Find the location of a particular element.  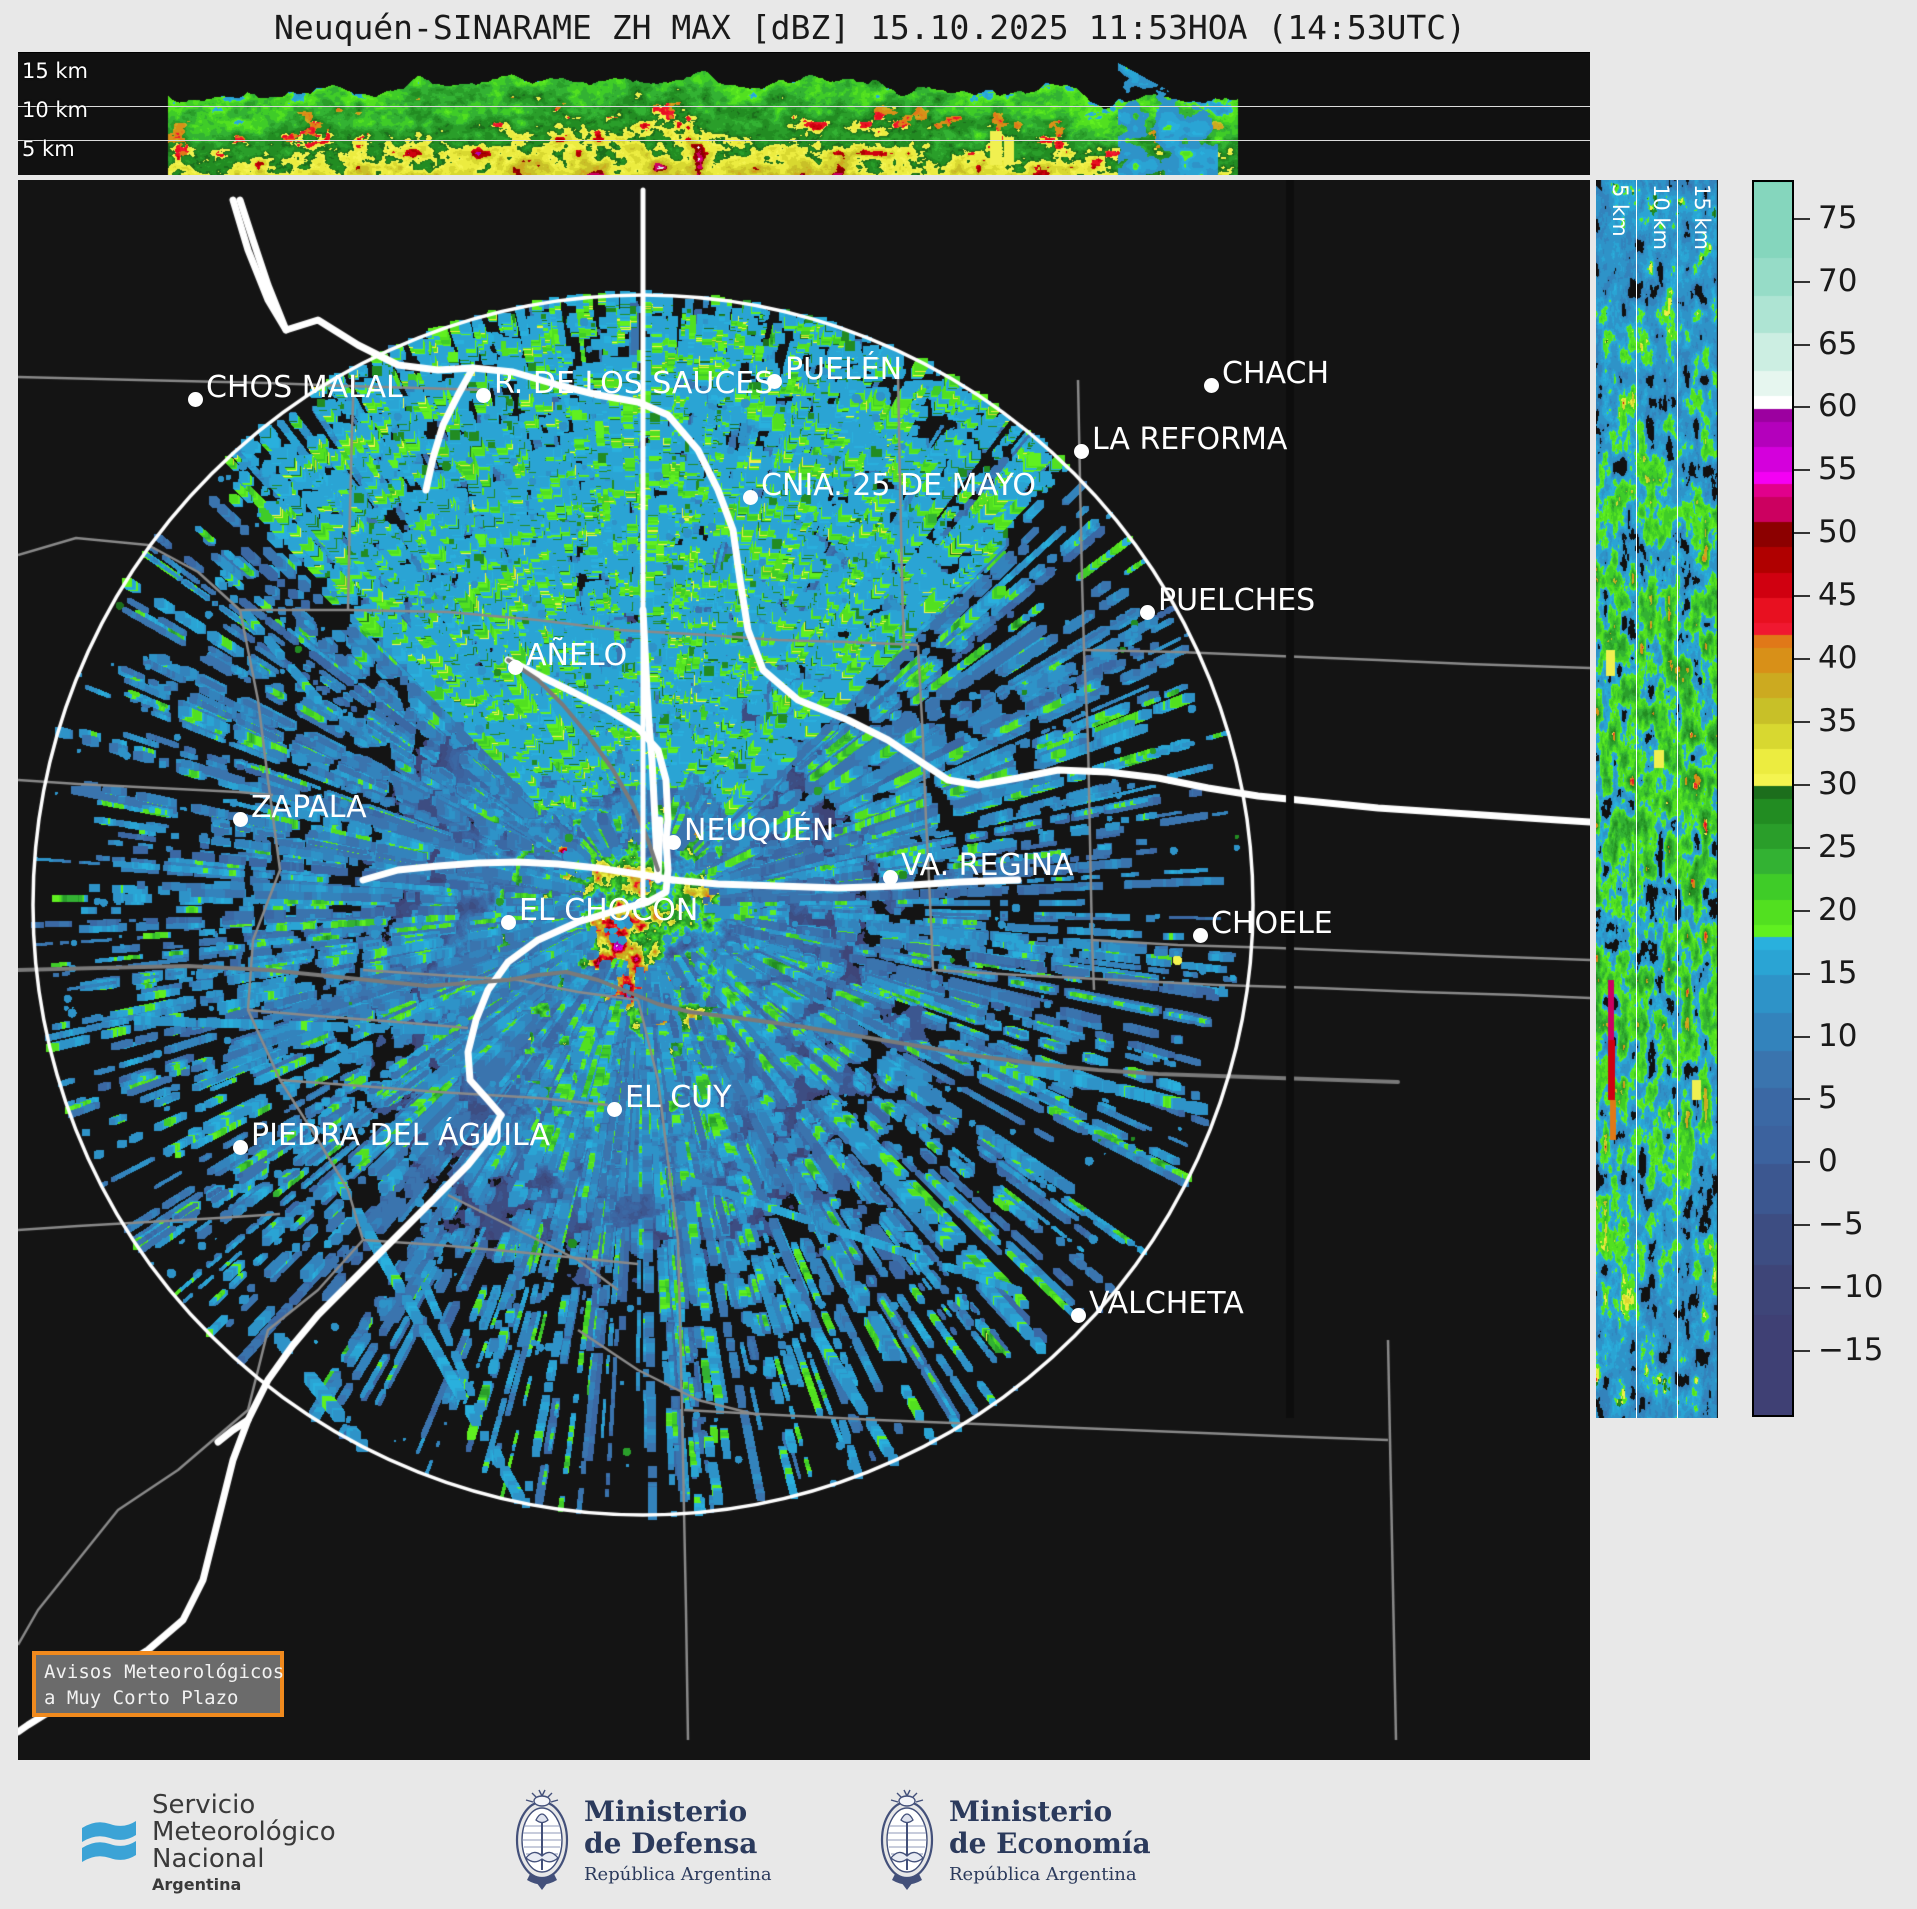

ministerio-defensa-sub: República Argentina is located at coordinates (678, 1874).